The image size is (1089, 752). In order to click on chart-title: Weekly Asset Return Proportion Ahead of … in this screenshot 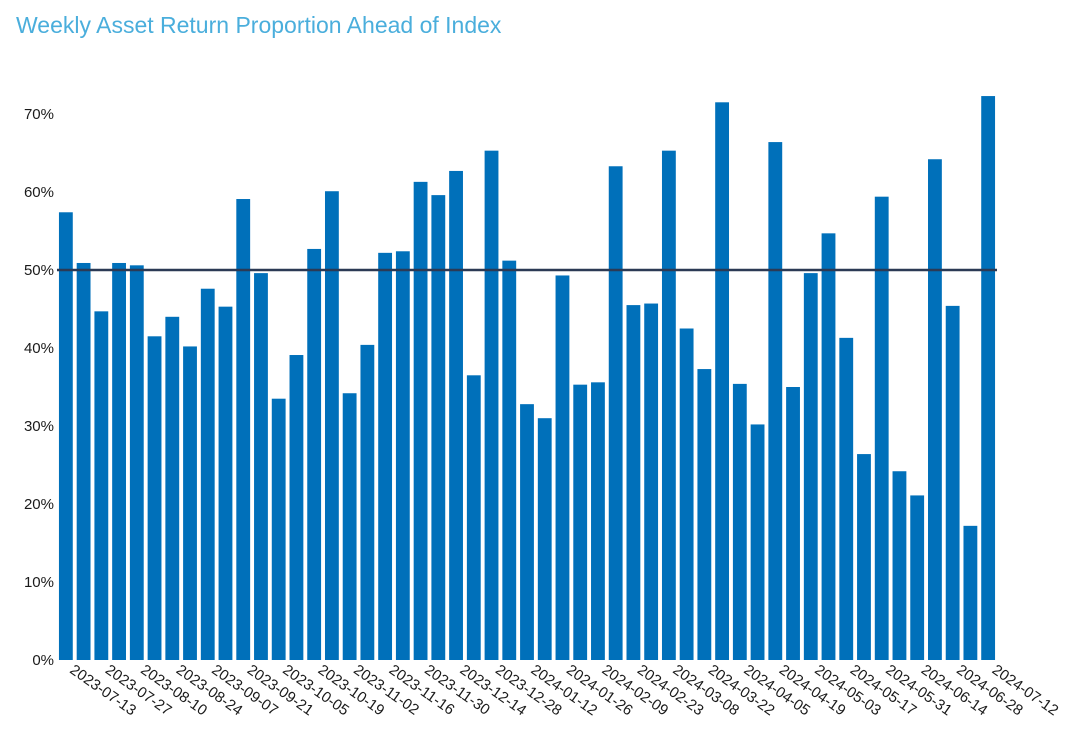, I will do `click(259, 25)`.